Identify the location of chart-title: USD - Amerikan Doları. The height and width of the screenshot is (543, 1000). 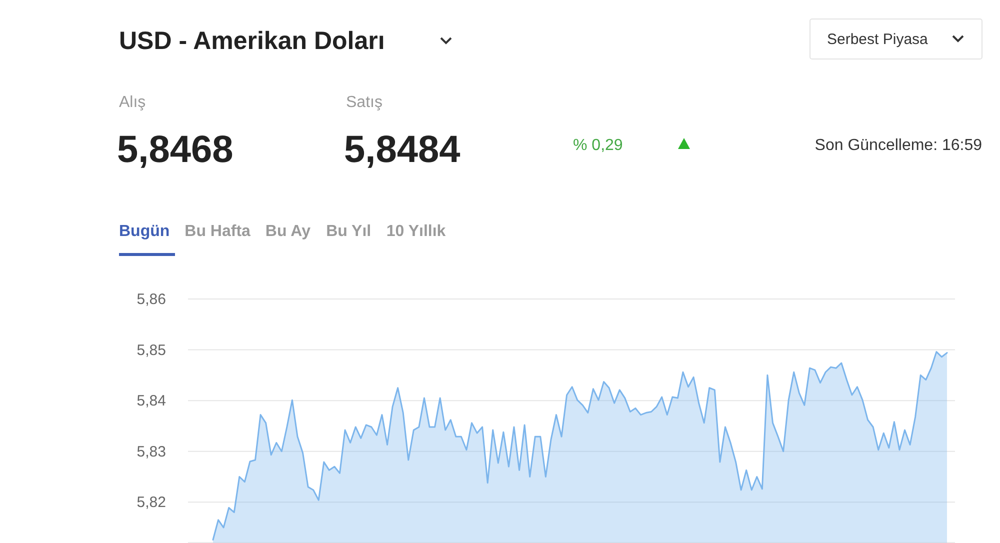
(252, 41).